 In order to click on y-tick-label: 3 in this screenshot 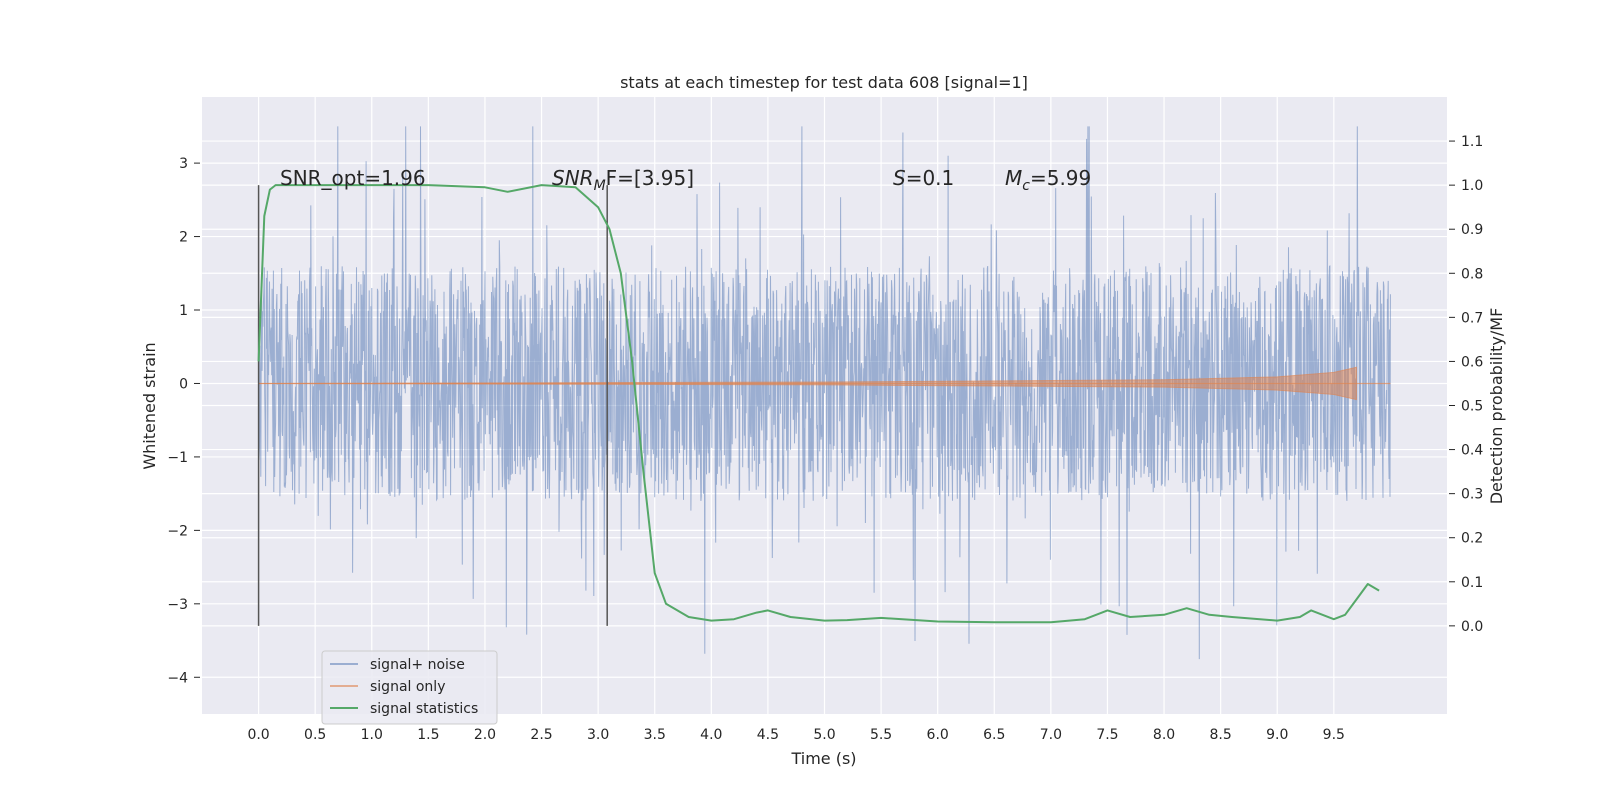, I will do `click(183, 164)`.